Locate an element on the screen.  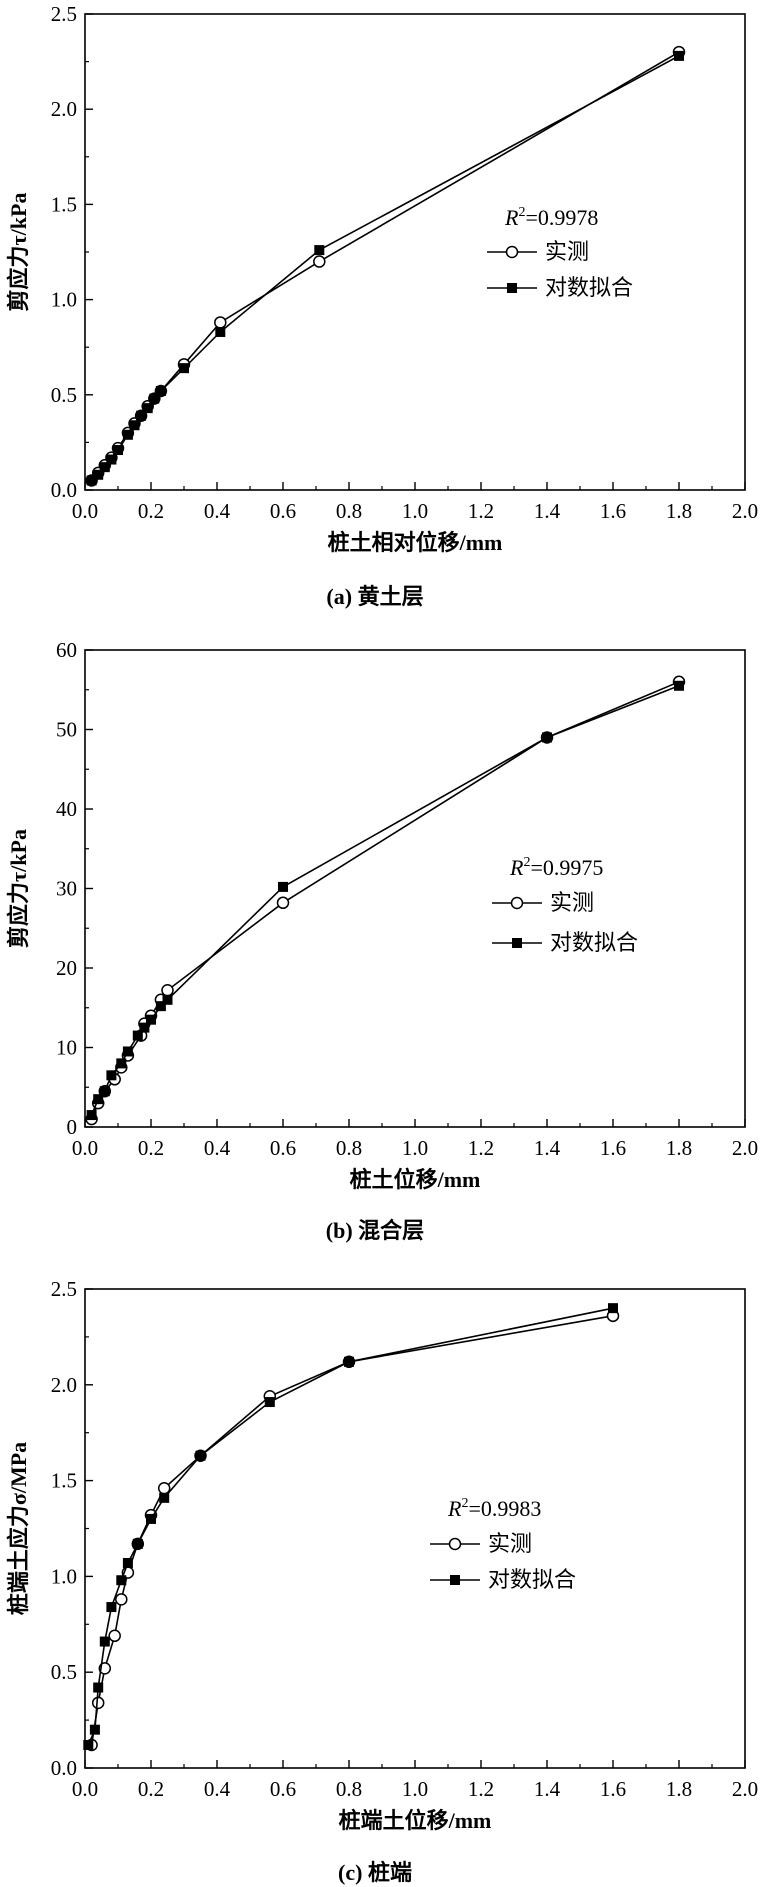
y-axis-title: 桩端土应力σ/MPa is located at coordinates (18, 1528).